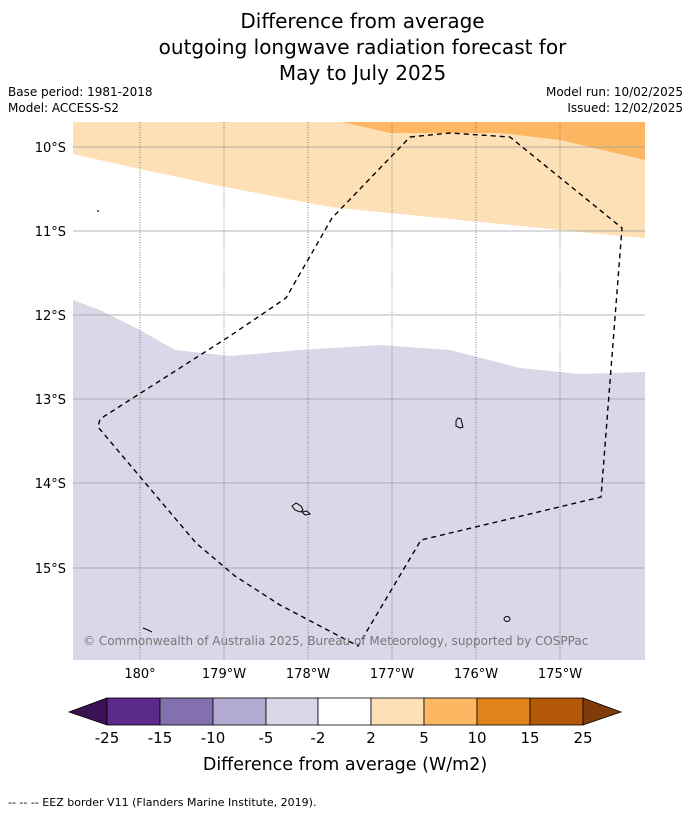  Describe the element at coordinates (50, 316) in the screenshot. I see `lat-label-12s: 12°S` at that location.